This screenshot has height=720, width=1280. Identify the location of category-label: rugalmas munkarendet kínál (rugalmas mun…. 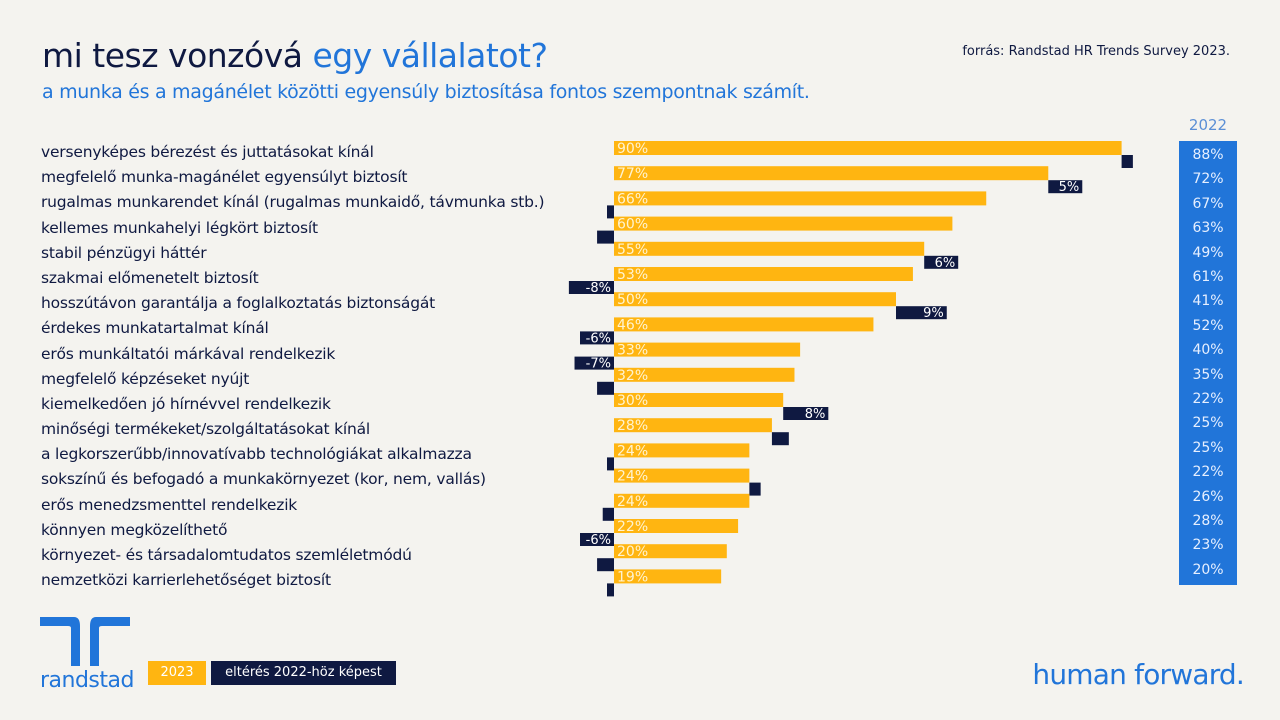
(293, 202).